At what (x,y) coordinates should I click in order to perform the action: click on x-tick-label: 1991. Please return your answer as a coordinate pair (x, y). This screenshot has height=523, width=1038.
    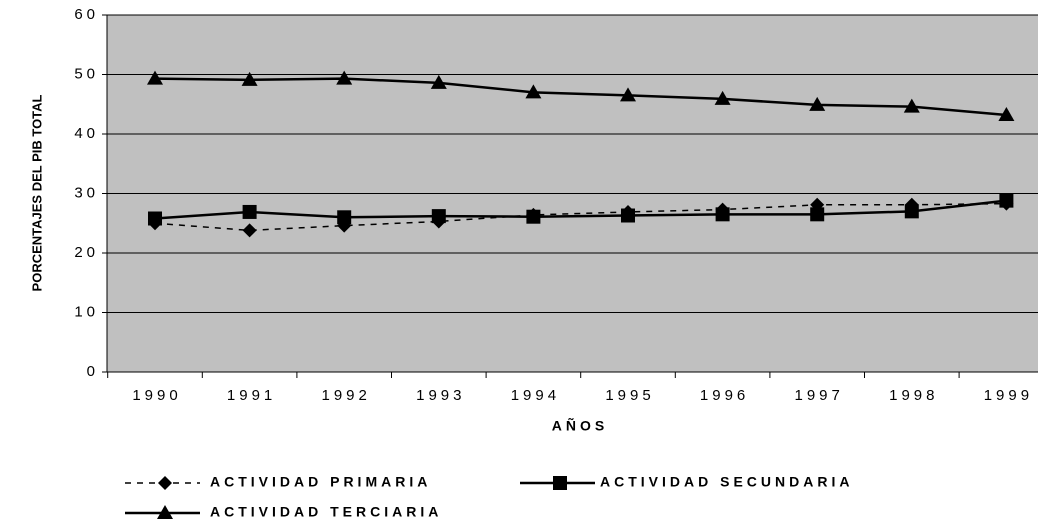
    Looking at the image, I should click on (251, 395).